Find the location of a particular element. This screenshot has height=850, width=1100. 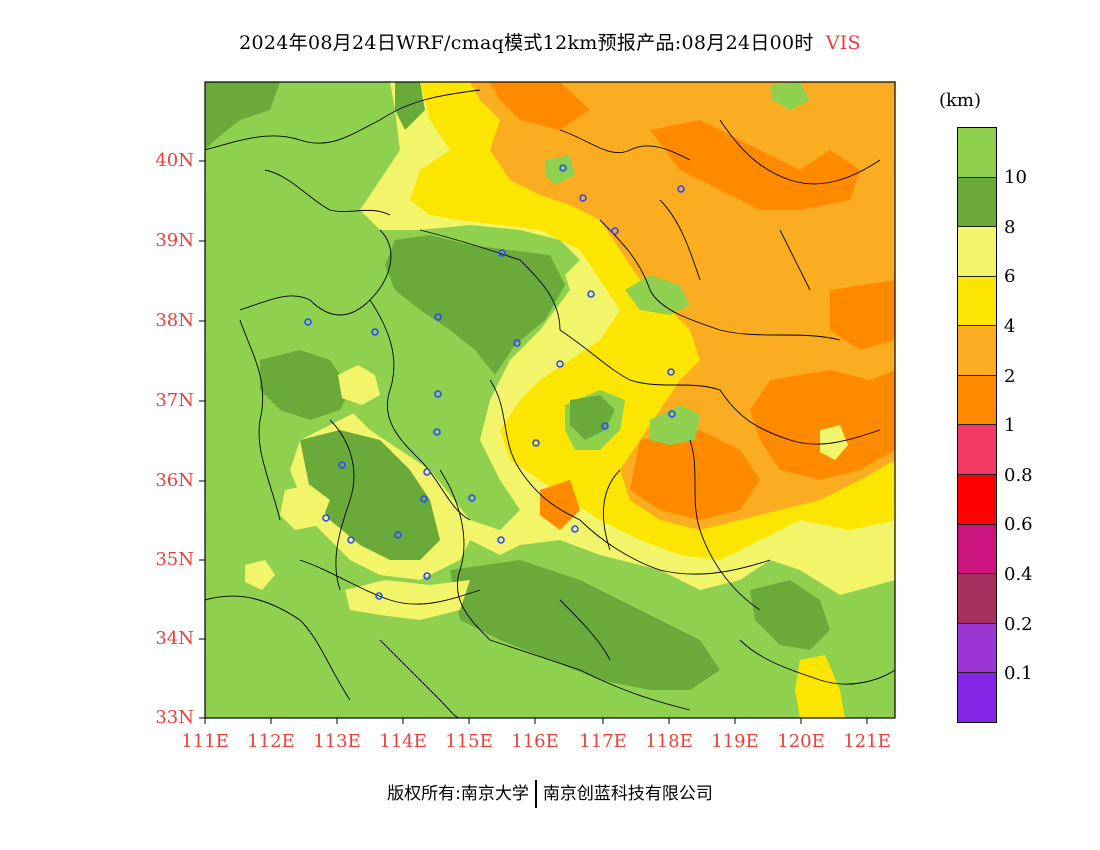

band-orange is located at coordinates (540, 106).